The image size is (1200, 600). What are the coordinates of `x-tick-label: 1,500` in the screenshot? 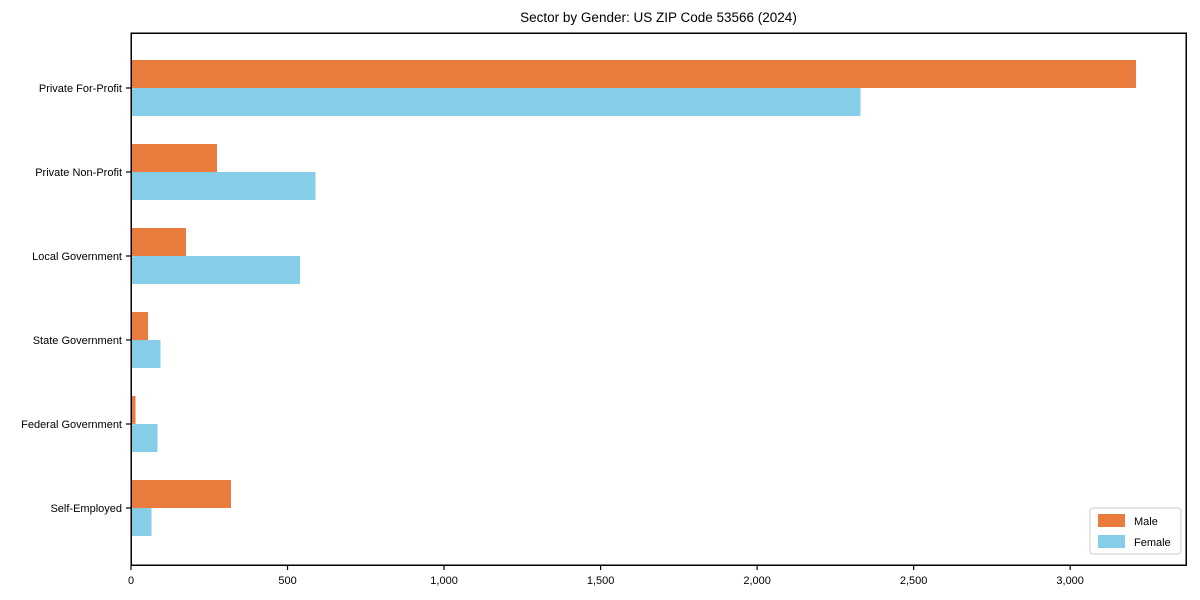 It's located at (601, 581).